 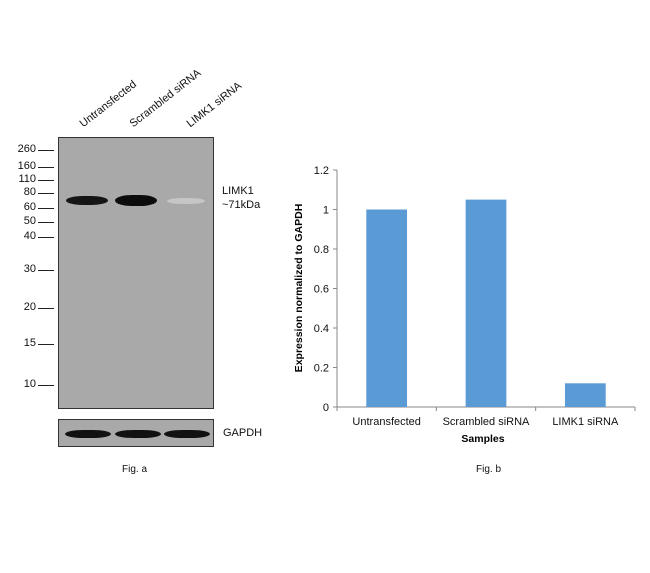 I want to click on mw-marker-40: 40, so click(x=29, y=236).